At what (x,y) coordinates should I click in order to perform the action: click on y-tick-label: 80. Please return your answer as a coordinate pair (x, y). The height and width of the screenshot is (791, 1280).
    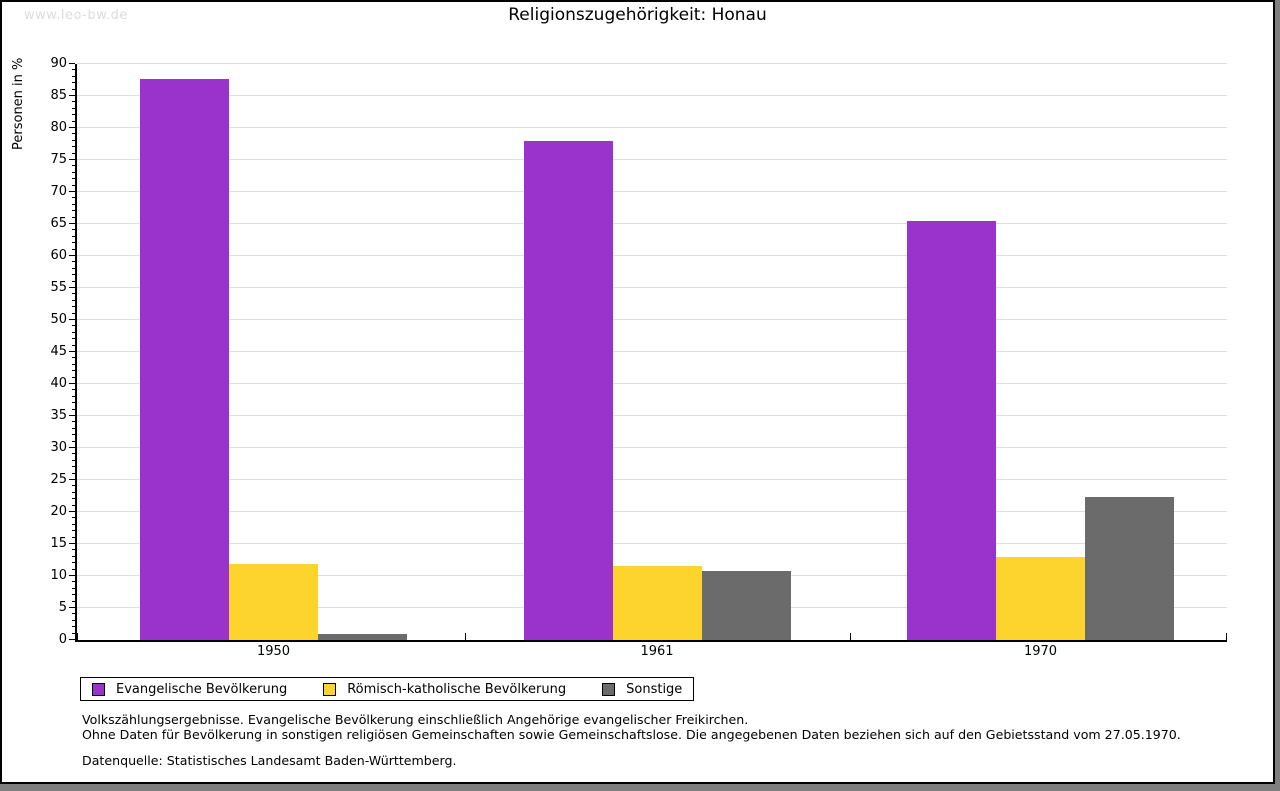
    Looking at the image, I should click on (58, 127).